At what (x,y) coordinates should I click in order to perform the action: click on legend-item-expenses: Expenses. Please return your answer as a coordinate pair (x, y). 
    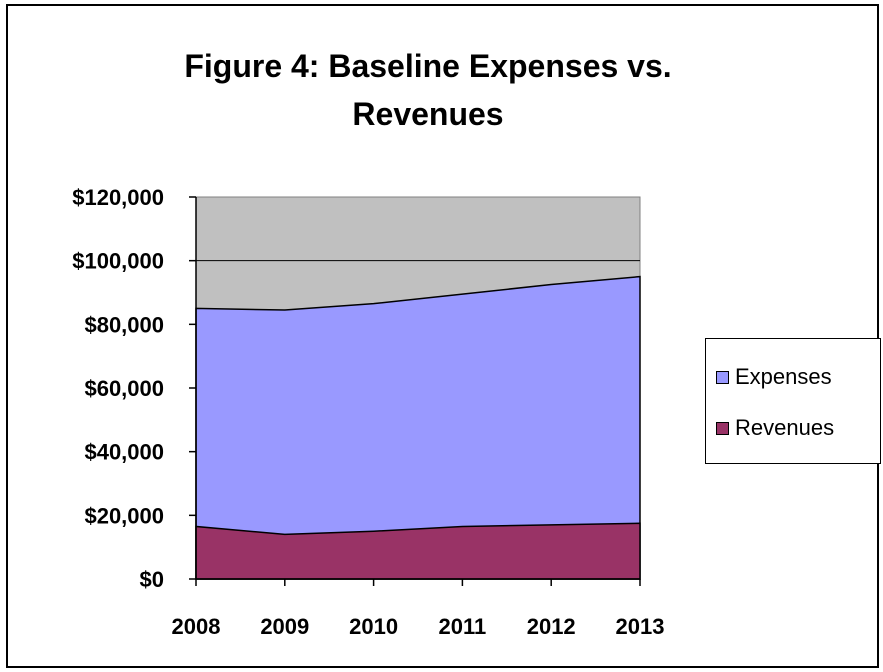
    Looking at the image, I should click on (774, 377).